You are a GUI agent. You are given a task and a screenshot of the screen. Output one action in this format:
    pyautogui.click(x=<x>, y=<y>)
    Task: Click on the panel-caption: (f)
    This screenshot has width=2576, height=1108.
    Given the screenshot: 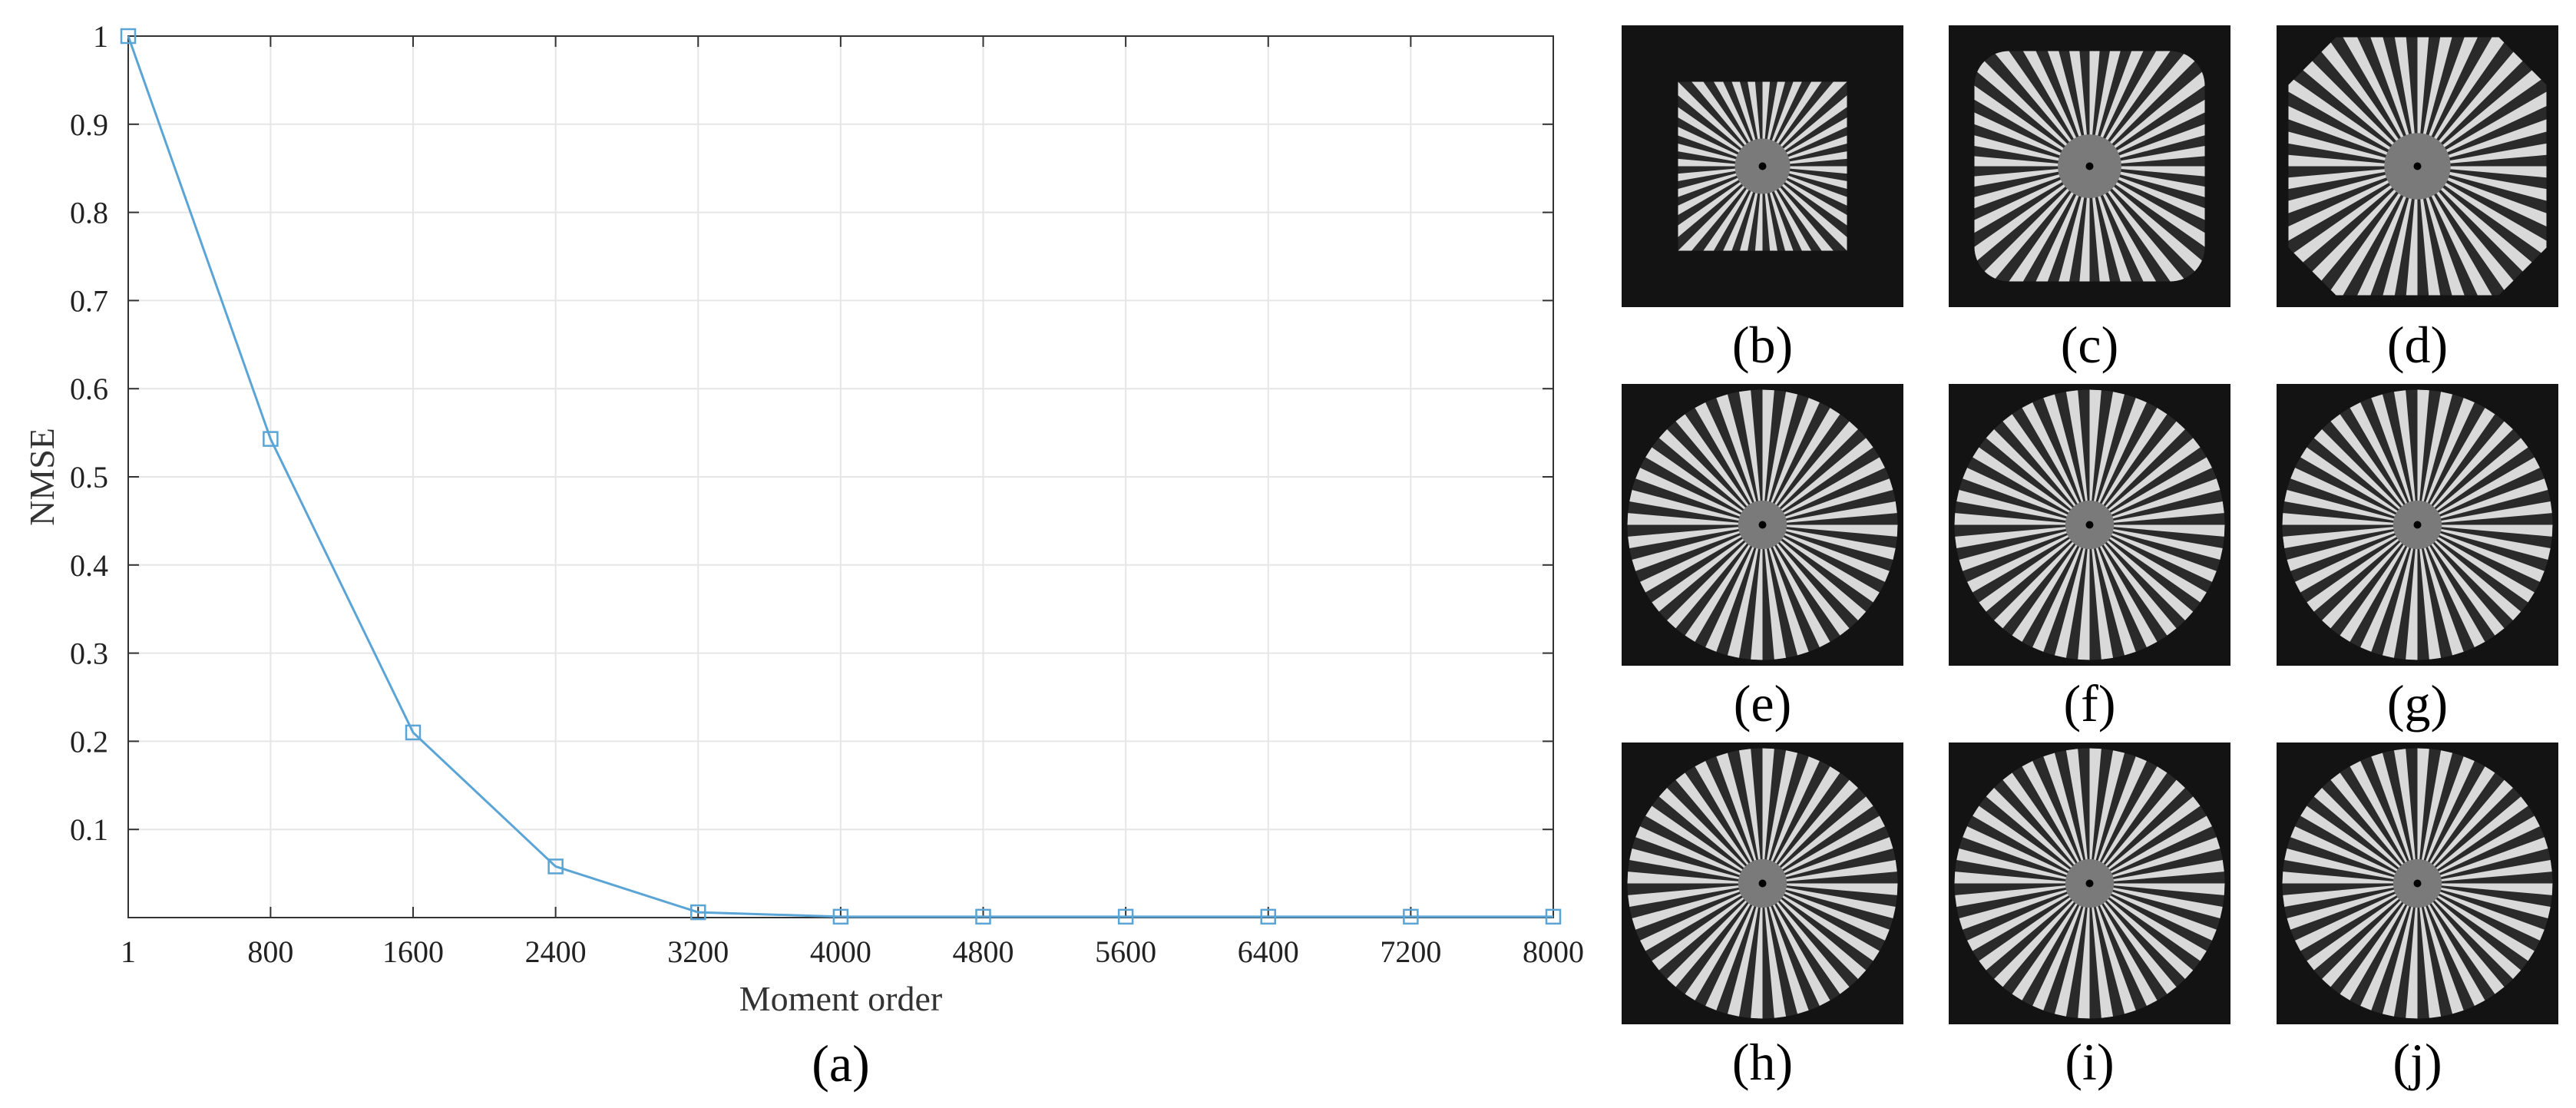 What is the action you would take?
    pyautogui.click(x=2090, y=704)
    